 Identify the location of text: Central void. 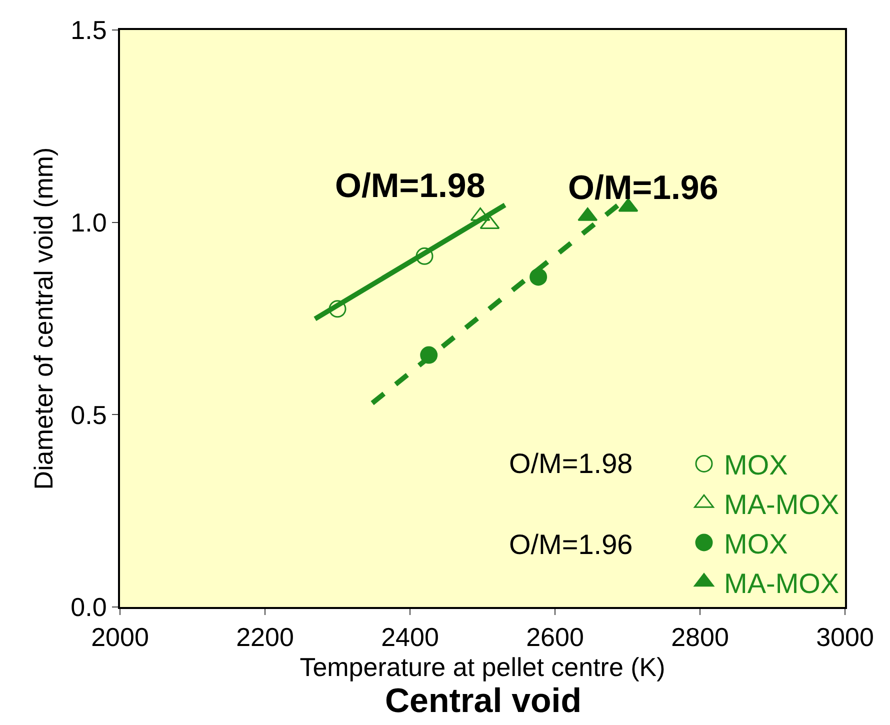
(483, 701).